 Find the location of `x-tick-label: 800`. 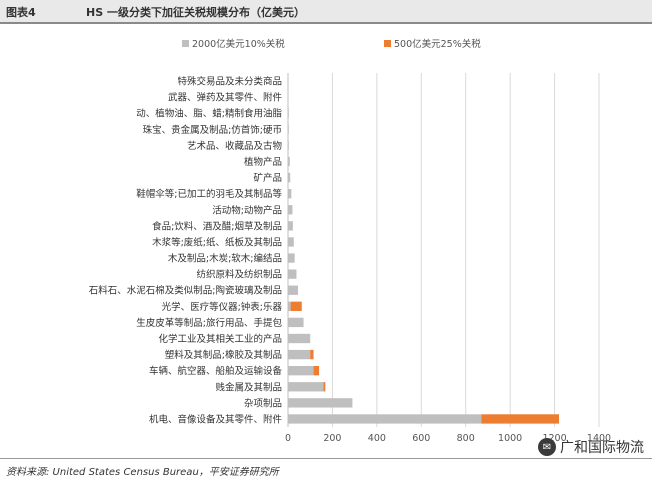

x-tick-label: 800 is located at coordinates (466, 438).